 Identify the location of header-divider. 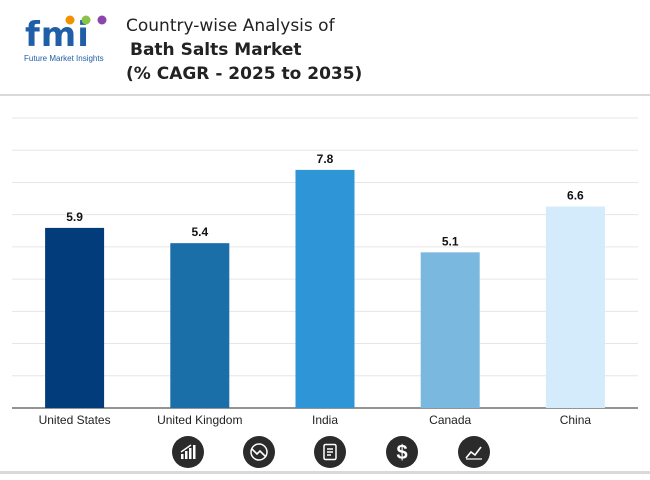
(325, 95).